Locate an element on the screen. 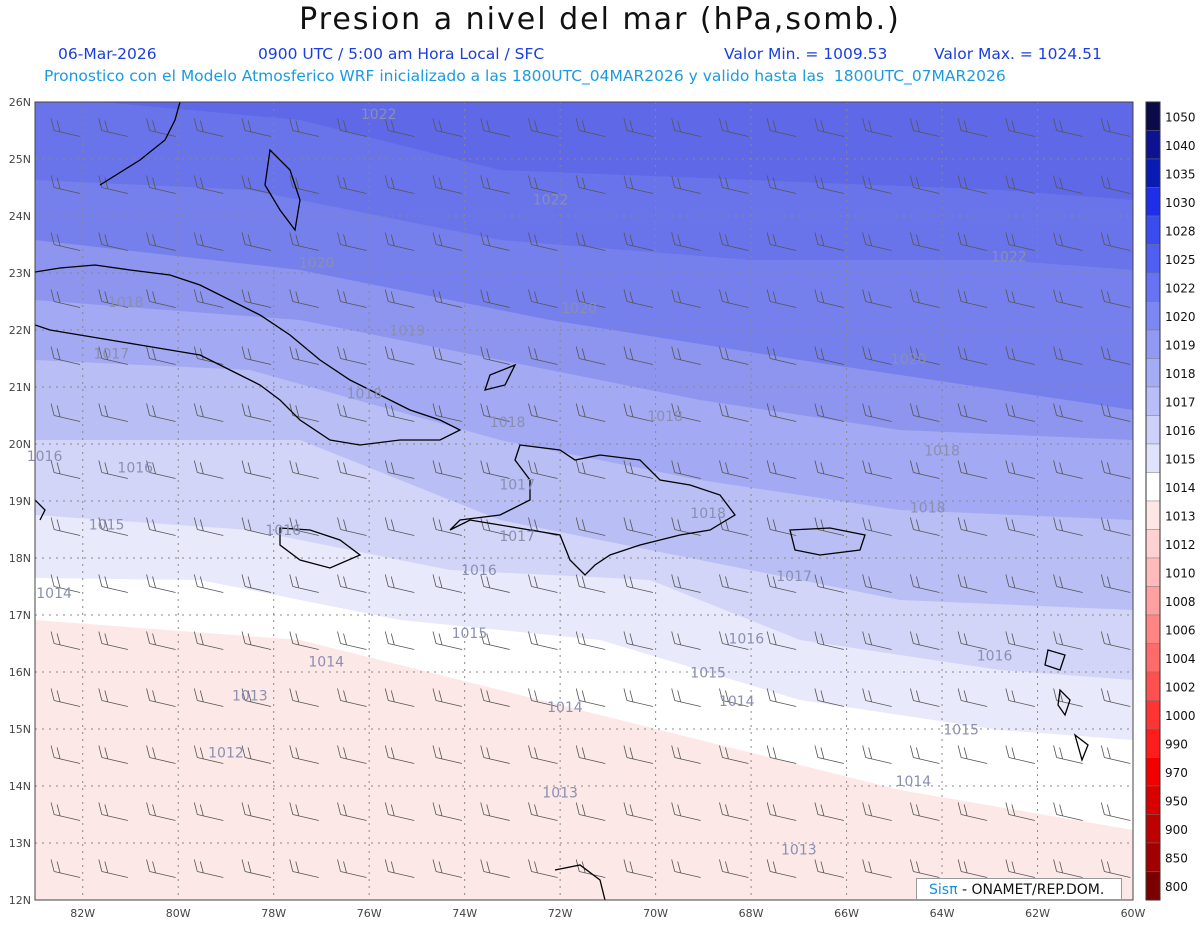 The width and height of the screenshot is (1200, 927). lon-tick-label: 68W is located at coordinates (751, 913).